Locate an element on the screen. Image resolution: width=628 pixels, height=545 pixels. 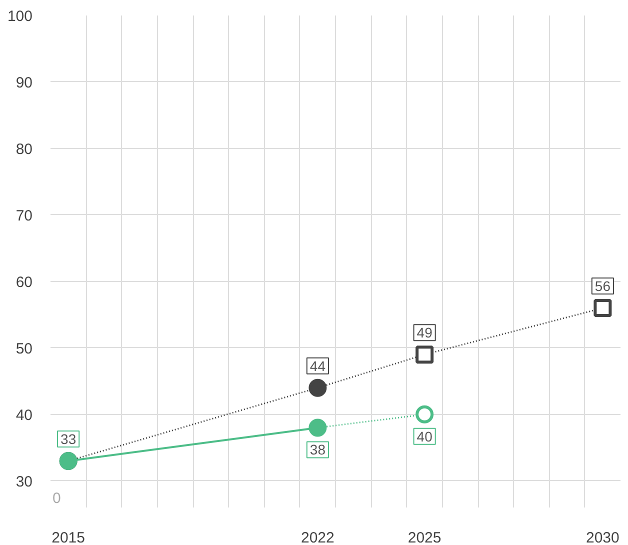
x-tick-label: 2030 is located at coordinates (603, 537).